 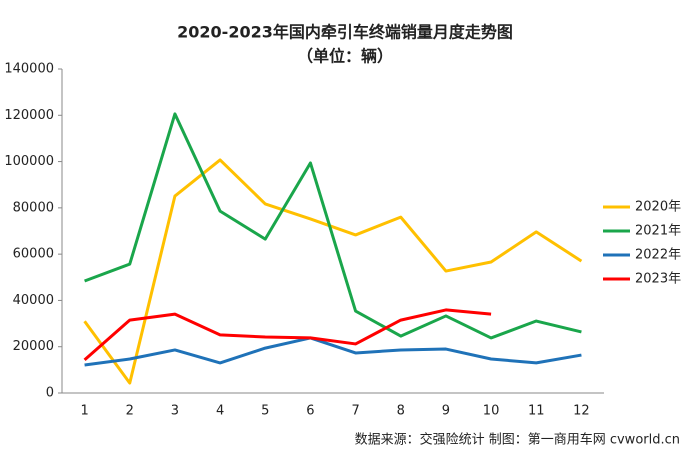 I want to click on x-tick-label: 11, so click(x=536, y=411).